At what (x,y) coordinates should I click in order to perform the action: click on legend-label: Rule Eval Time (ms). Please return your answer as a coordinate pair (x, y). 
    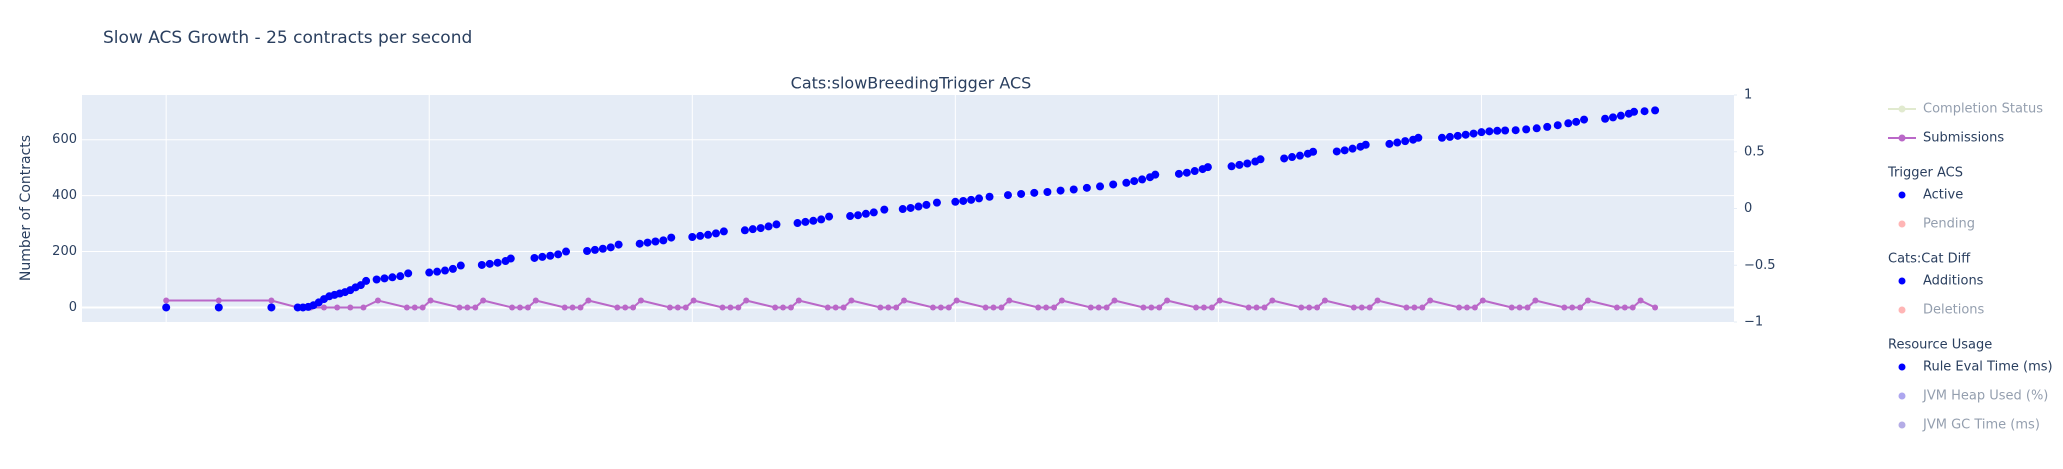
    Looking at the image, I should click on (1988, 367).